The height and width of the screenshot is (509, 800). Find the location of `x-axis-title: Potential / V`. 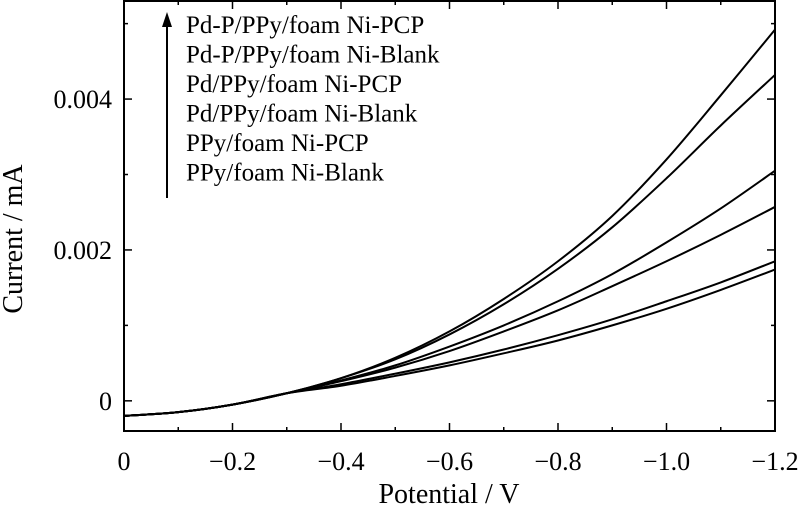

x-axis-title: Potential / V is located at coordinates (448, 494).